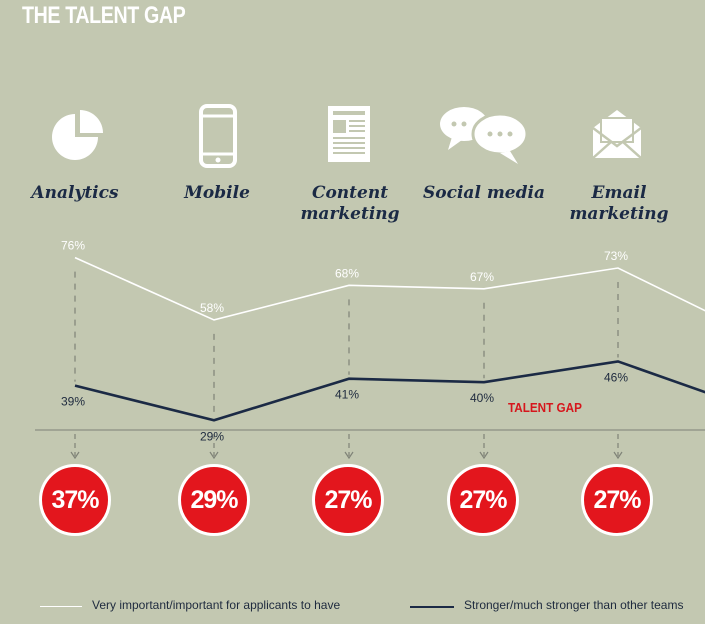  I want to click on pie-chart-icon, so click(77, 135).